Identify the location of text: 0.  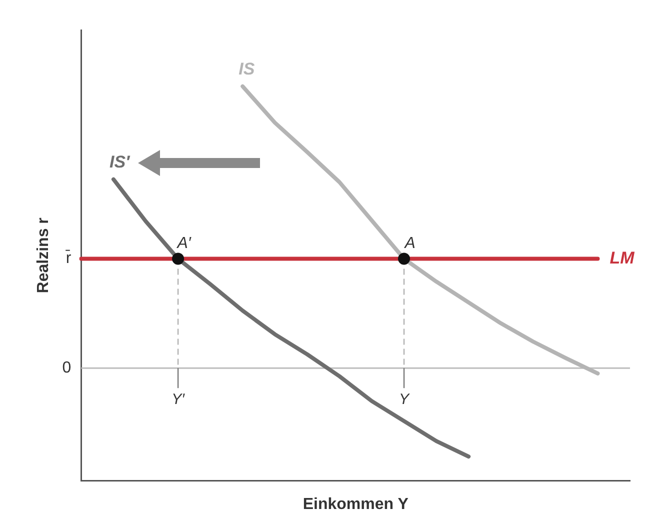
(67, 368).